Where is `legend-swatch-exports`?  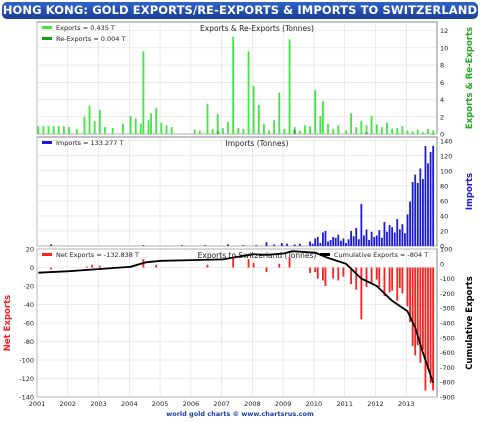 legend-swatch-exports is located at coordinates (47, 27).